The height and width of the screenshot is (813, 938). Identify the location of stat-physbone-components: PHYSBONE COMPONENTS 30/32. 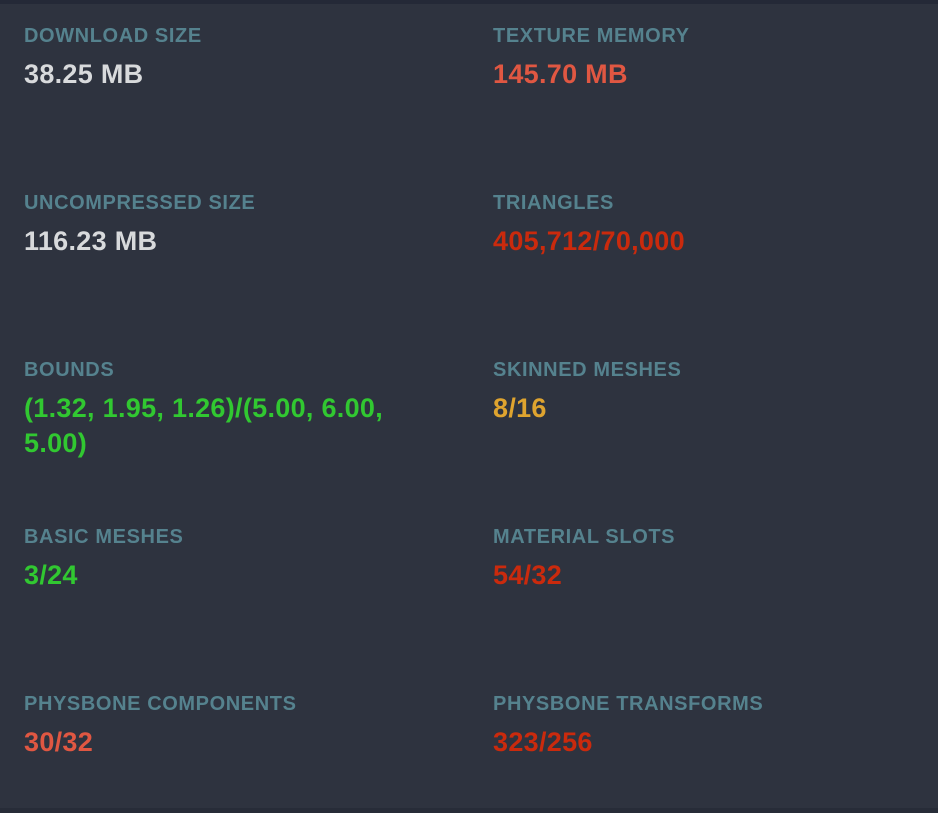
(234, 740).